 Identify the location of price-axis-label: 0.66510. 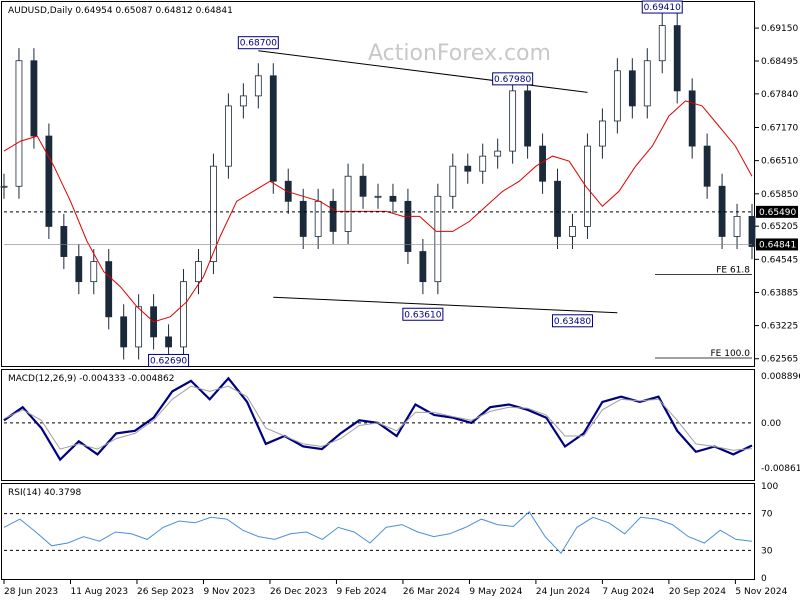
(779, 162).